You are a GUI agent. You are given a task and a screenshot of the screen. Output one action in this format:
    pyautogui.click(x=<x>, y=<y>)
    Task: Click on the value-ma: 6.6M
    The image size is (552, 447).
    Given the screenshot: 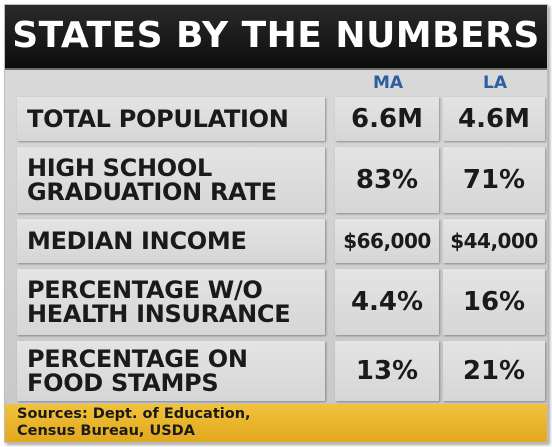 What is the action you would take?
    pyautogui.click(x=387, y=119)
    